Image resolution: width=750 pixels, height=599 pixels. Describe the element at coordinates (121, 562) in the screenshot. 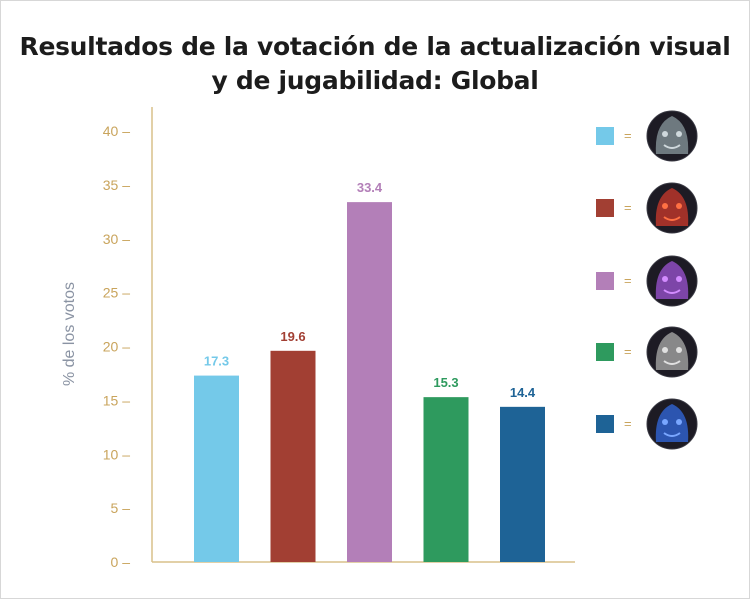

I see `y-tick-label: 0 –` at that location.